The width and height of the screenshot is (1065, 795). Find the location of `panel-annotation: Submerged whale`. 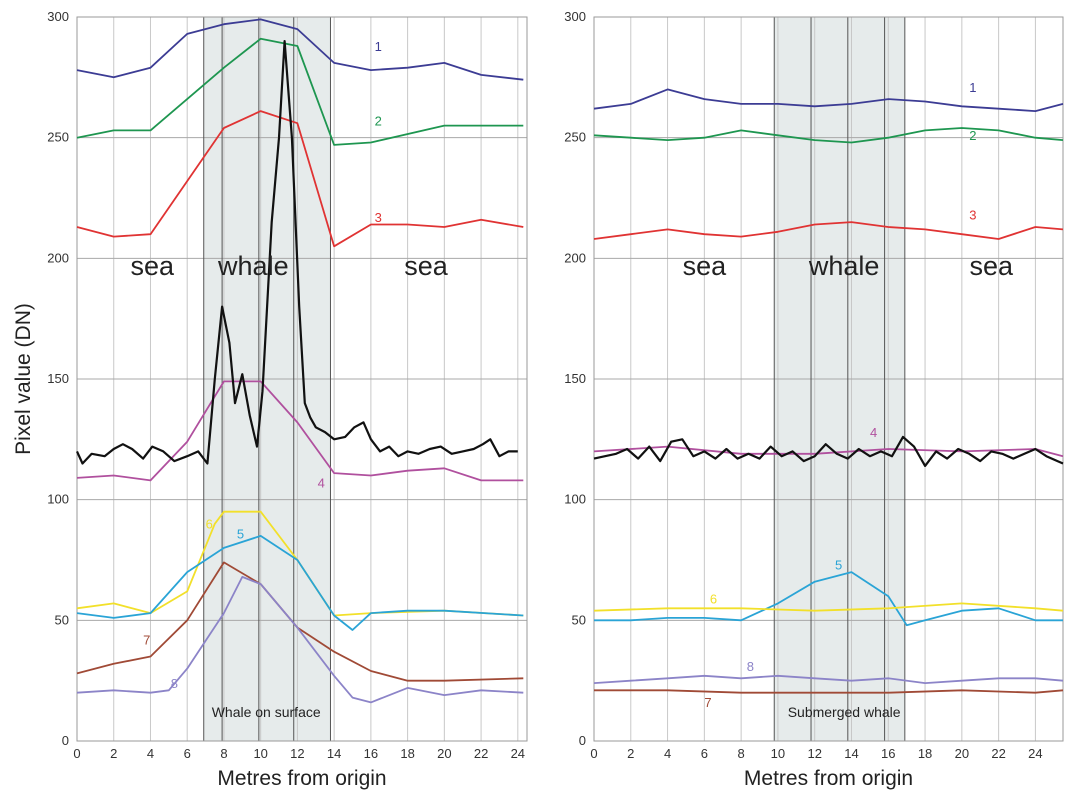

panel-annotation: Submerged whale is located at coordinates (844, 712).